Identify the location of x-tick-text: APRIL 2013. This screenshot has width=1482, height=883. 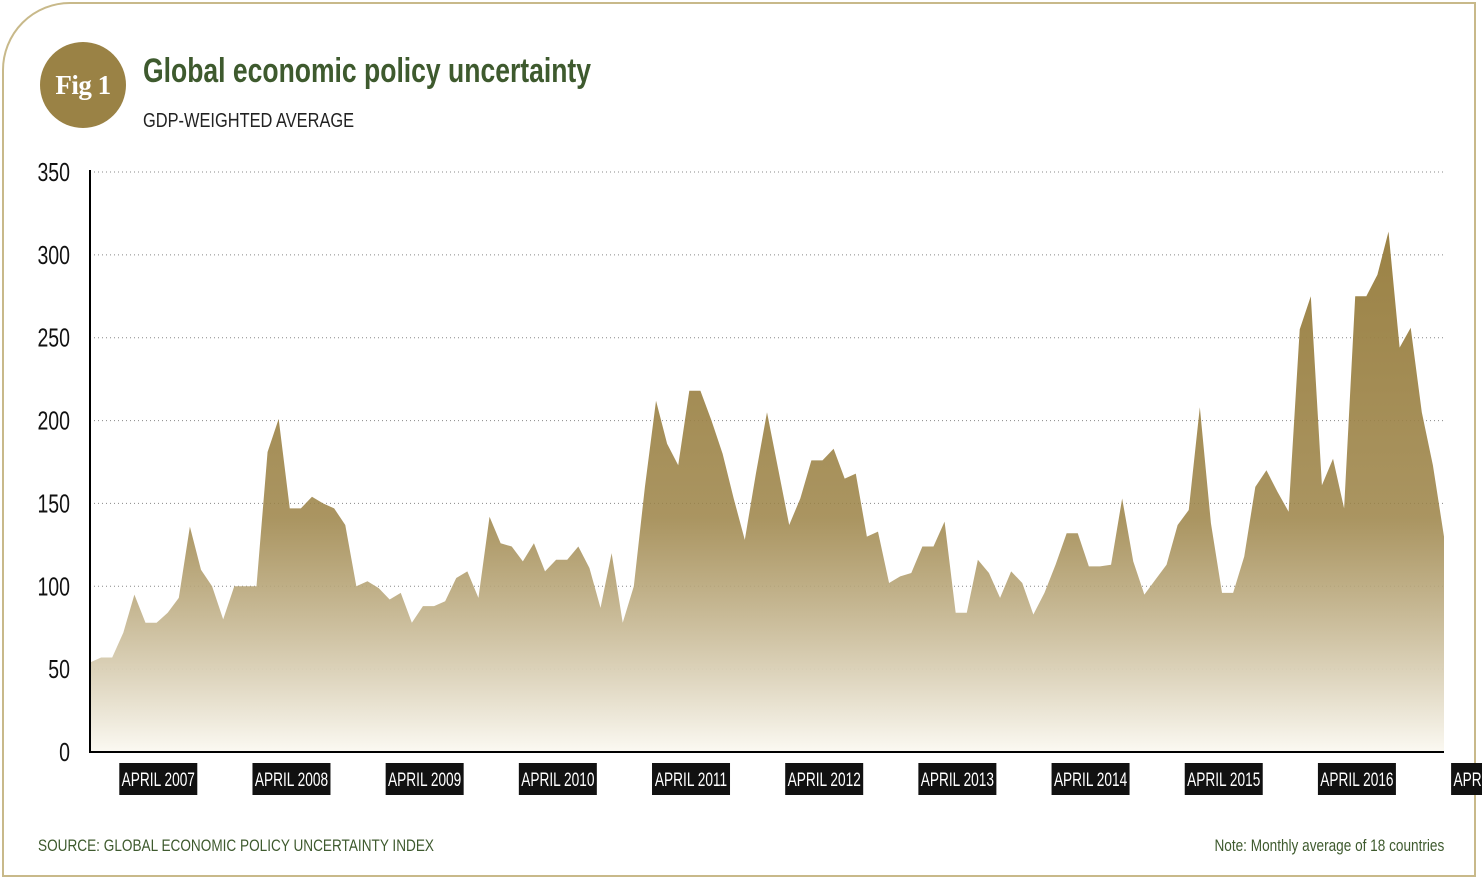
(957, 780).